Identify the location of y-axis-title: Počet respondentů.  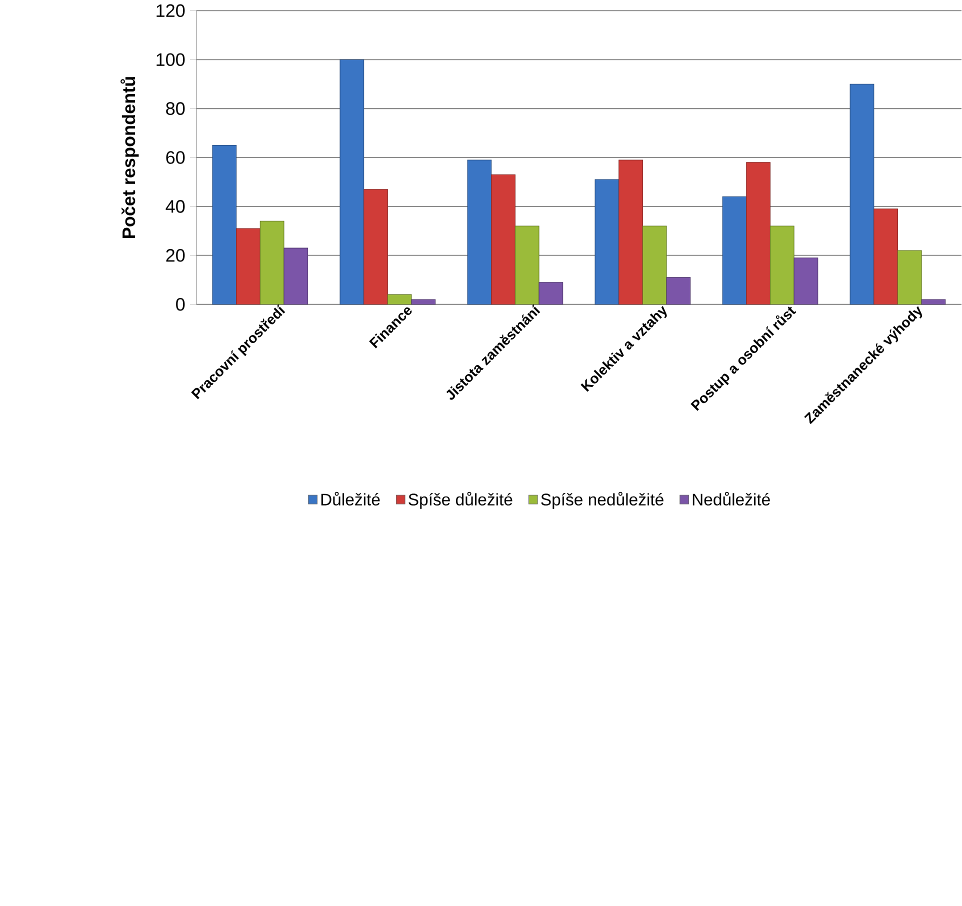
(129, 157).